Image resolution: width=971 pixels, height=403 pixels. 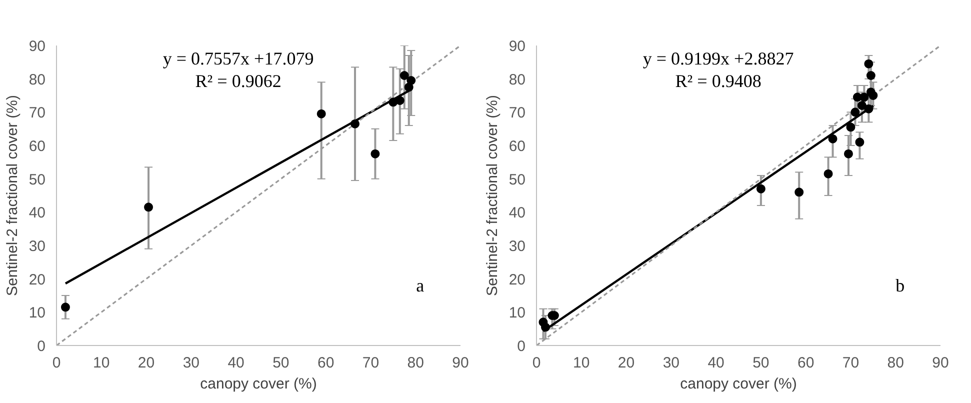 I want to click on annotation: R² = 0.9062, so click(x=238, y=81).